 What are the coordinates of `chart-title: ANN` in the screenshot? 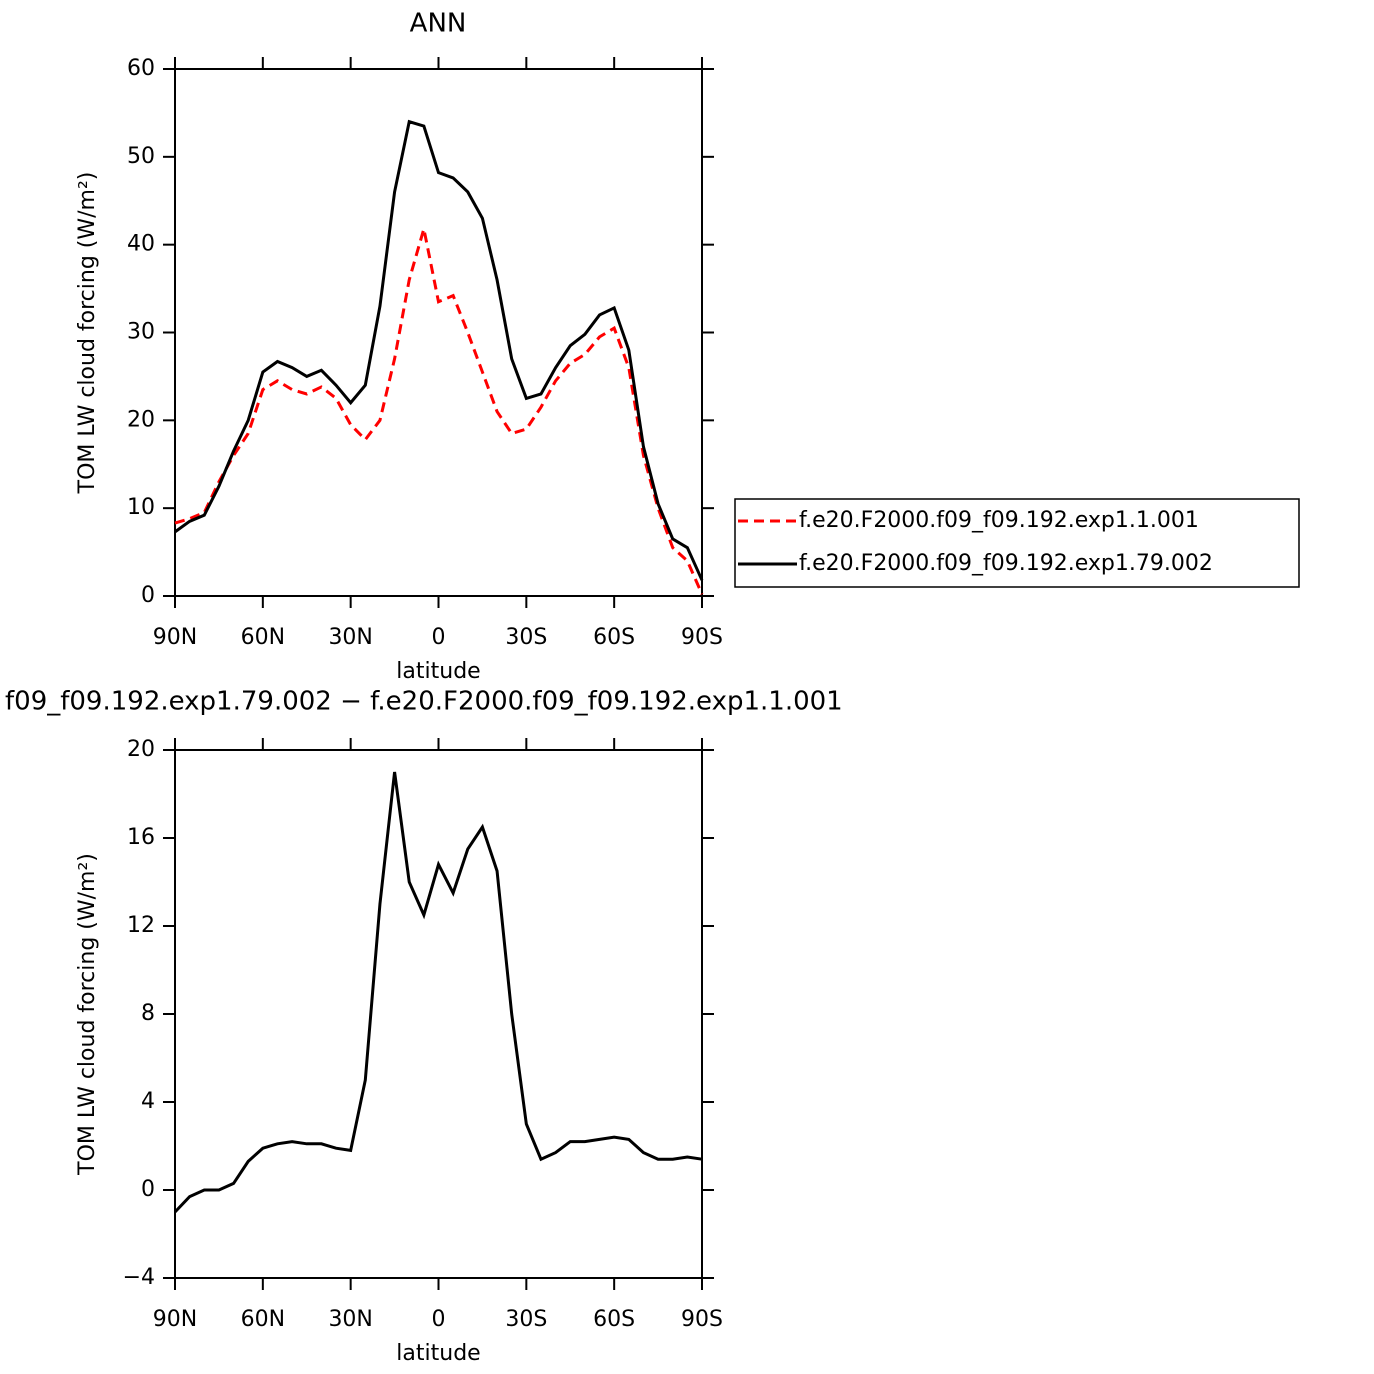 It's located at (438, 24).